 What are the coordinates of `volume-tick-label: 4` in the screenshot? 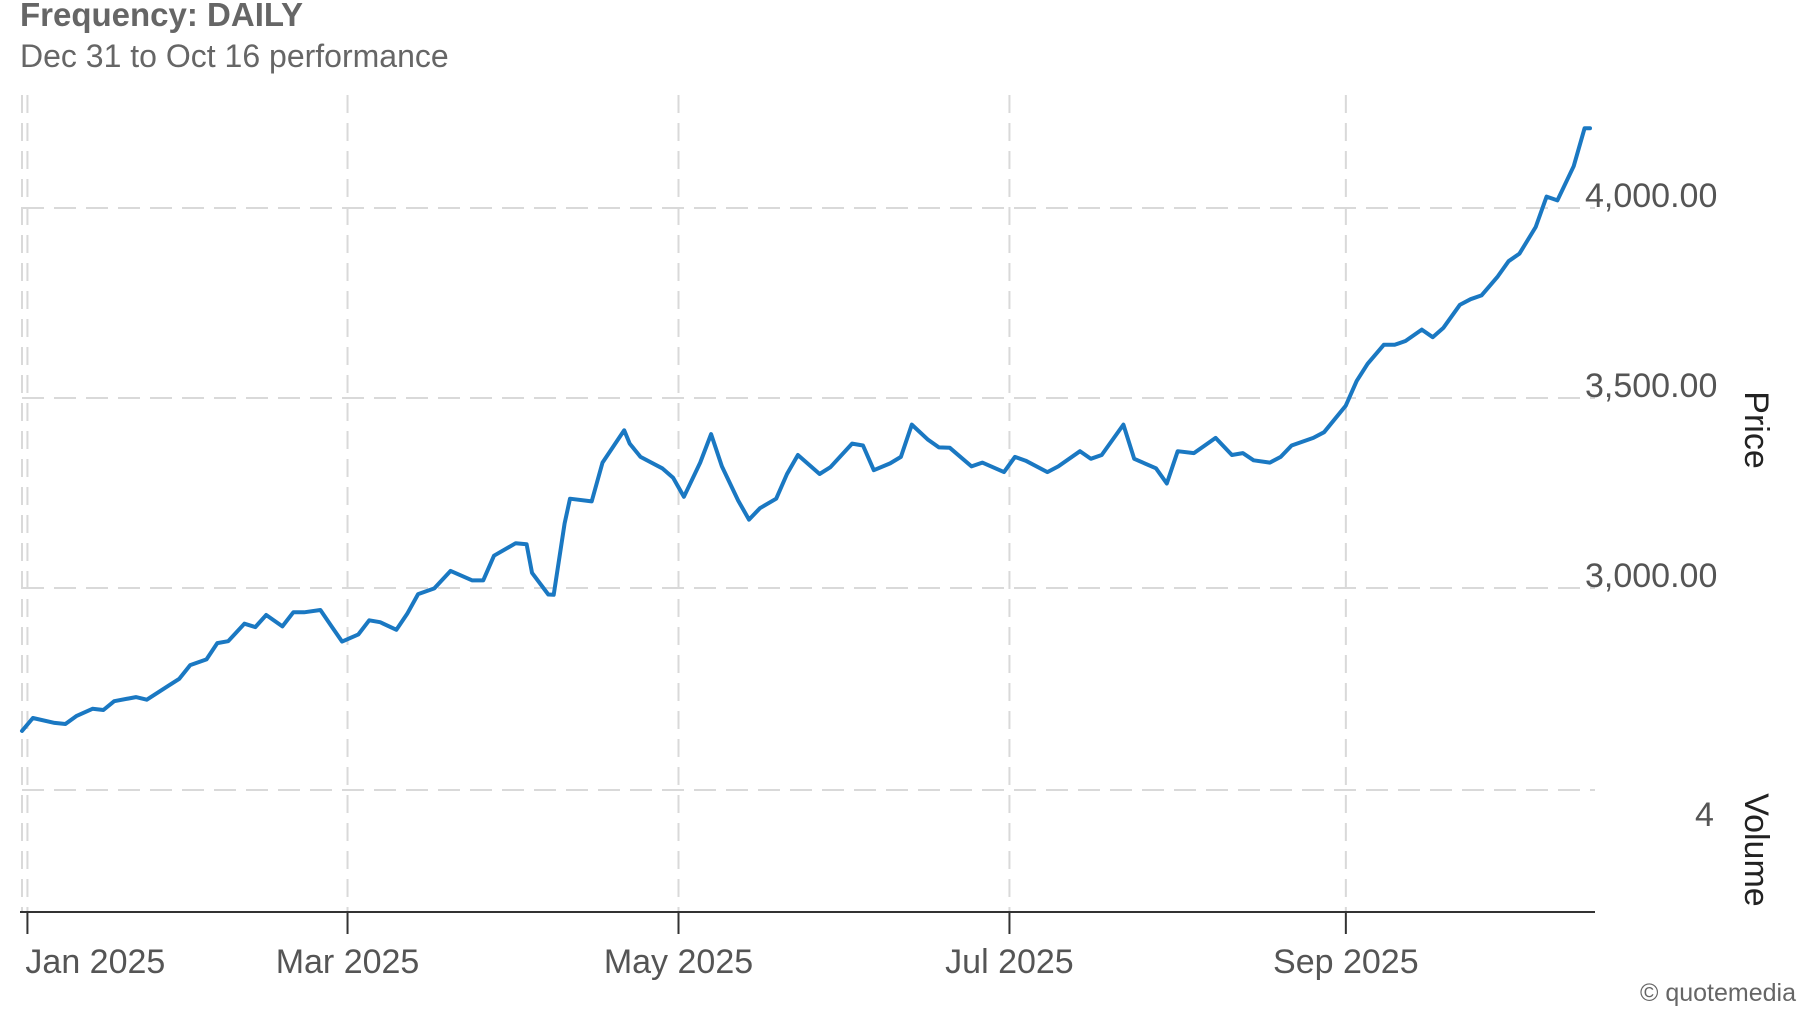 It's located at (1704, 815).